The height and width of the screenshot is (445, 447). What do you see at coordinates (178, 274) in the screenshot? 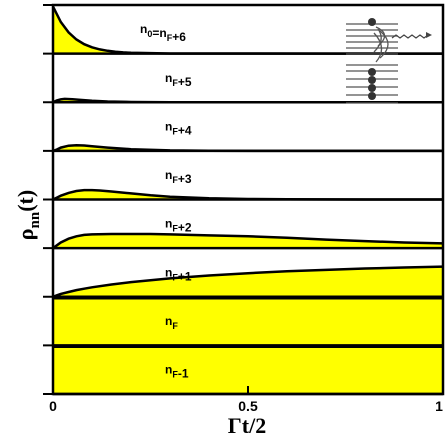
I see `panel-label-5: nF+1` at bounding box center [178, 274].